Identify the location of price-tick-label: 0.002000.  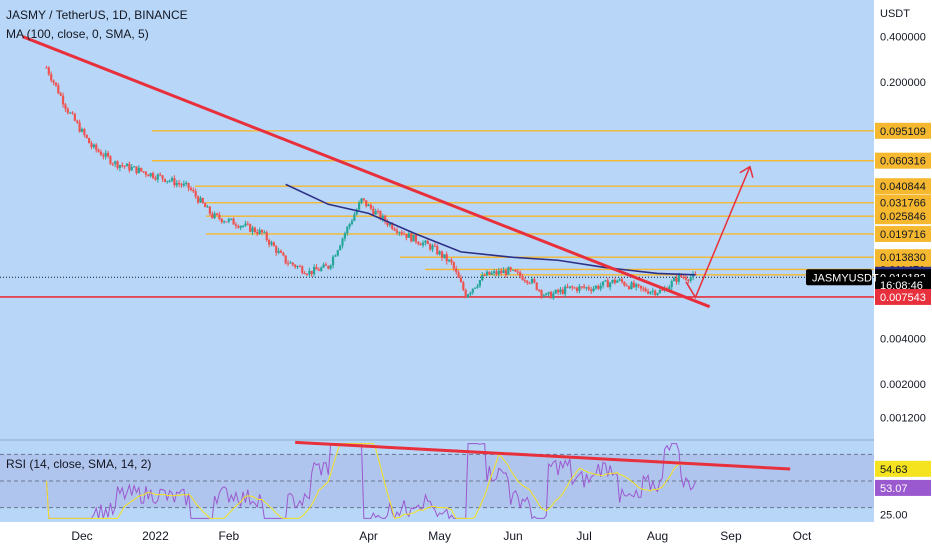
(903, 385).